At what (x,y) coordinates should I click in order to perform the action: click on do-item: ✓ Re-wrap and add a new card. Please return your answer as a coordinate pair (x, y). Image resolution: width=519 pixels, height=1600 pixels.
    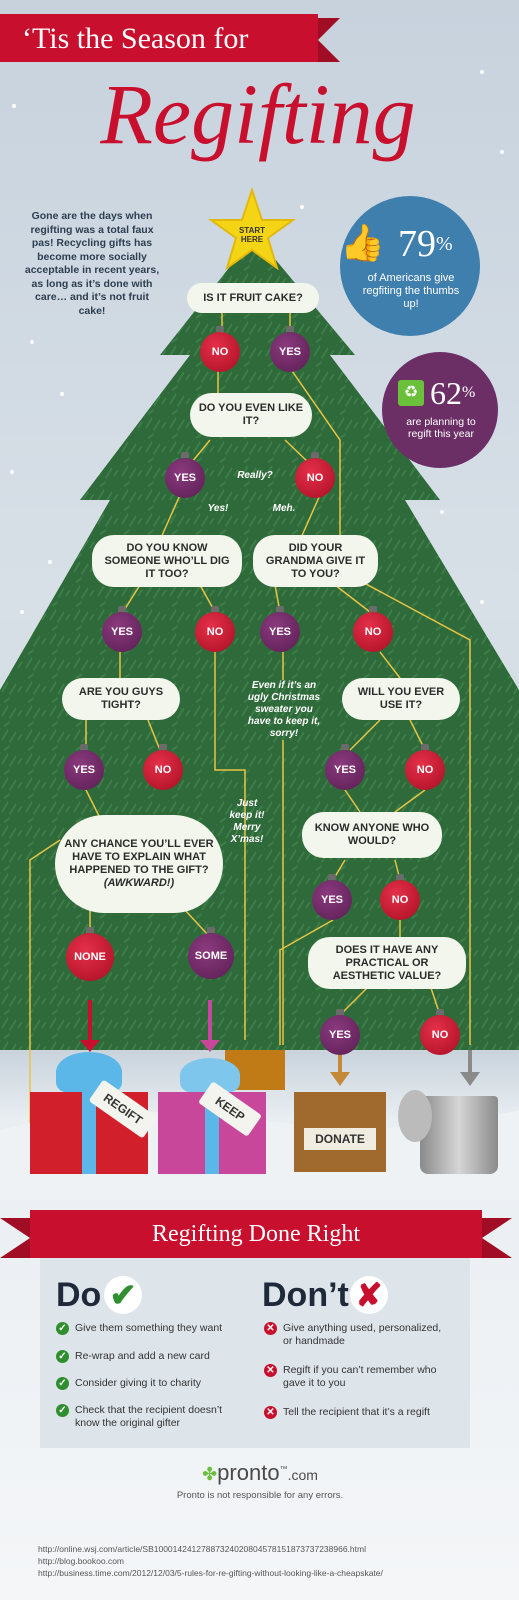
    Looking at the image, I should click on (151, 1356).